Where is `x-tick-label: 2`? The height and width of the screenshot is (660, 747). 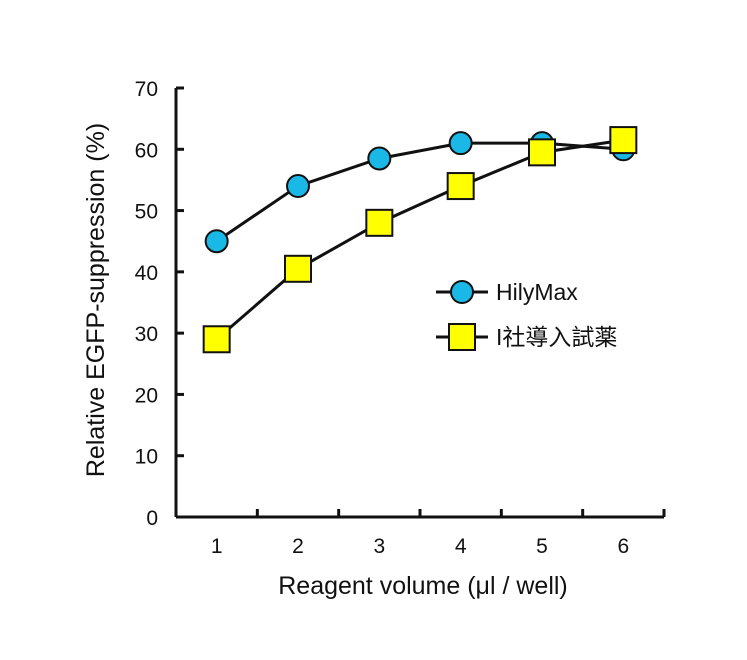
x-tick-label: 2 is located at coordinates (298, 546).